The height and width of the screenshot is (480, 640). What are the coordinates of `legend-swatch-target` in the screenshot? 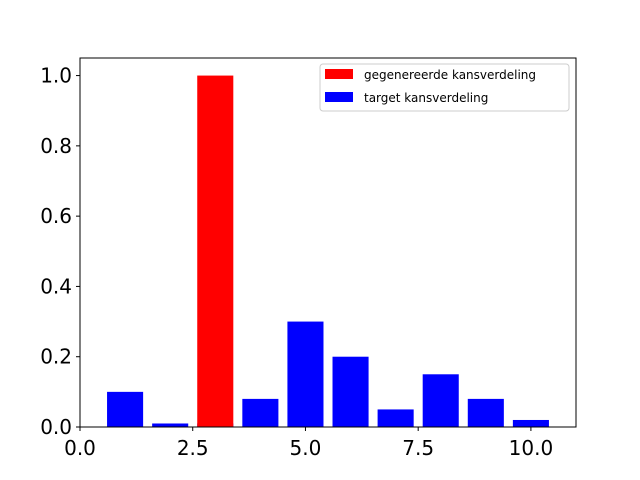 It's located at (339, 97).